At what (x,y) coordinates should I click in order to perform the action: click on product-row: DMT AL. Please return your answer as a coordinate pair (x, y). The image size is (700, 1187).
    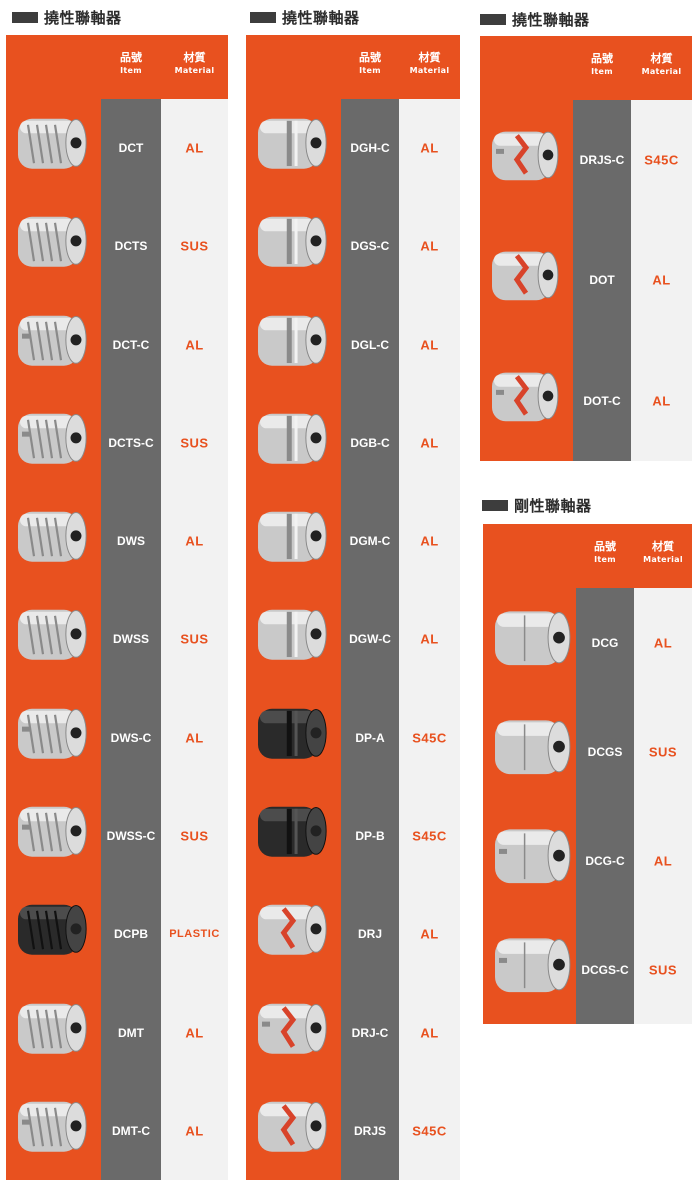
    Looking at the image, I should click on (117, 1032).